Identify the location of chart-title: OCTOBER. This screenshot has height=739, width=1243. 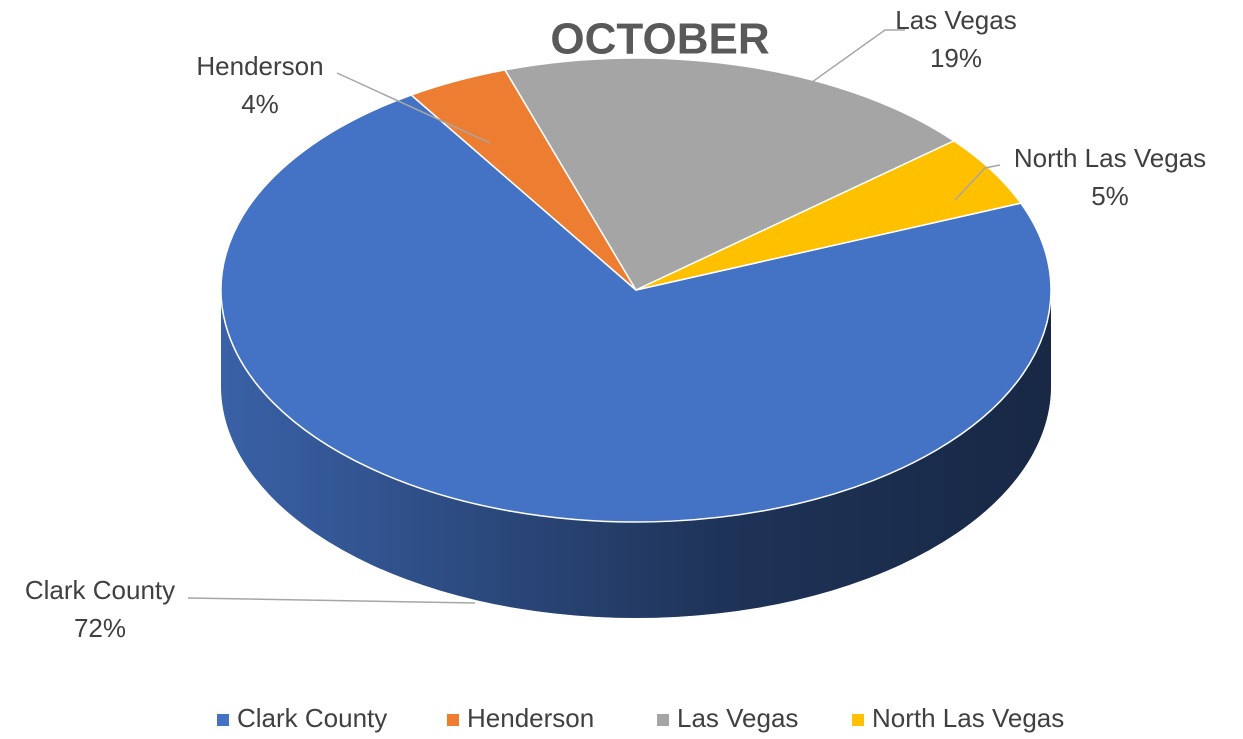
(659, 39).